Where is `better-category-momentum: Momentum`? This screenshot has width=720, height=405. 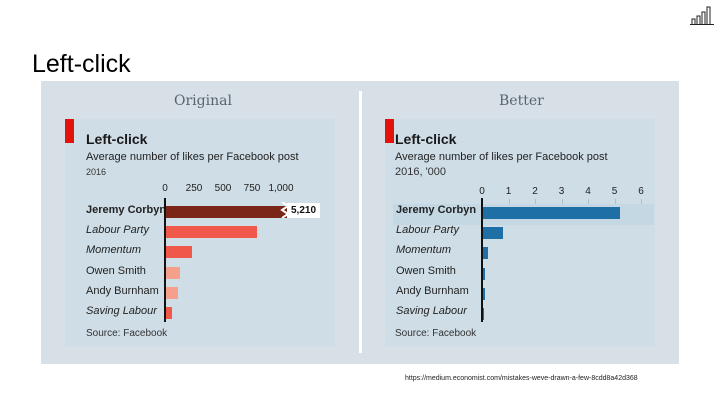 better-category-momentum: Momentum is located at coordinates (424, 250).